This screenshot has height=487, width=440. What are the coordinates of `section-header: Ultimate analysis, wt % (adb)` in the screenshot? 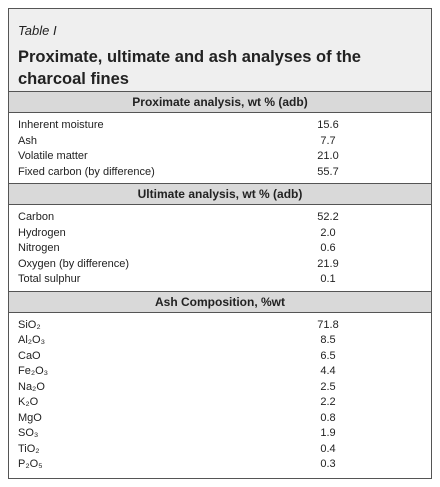 It's located at (220, 194).